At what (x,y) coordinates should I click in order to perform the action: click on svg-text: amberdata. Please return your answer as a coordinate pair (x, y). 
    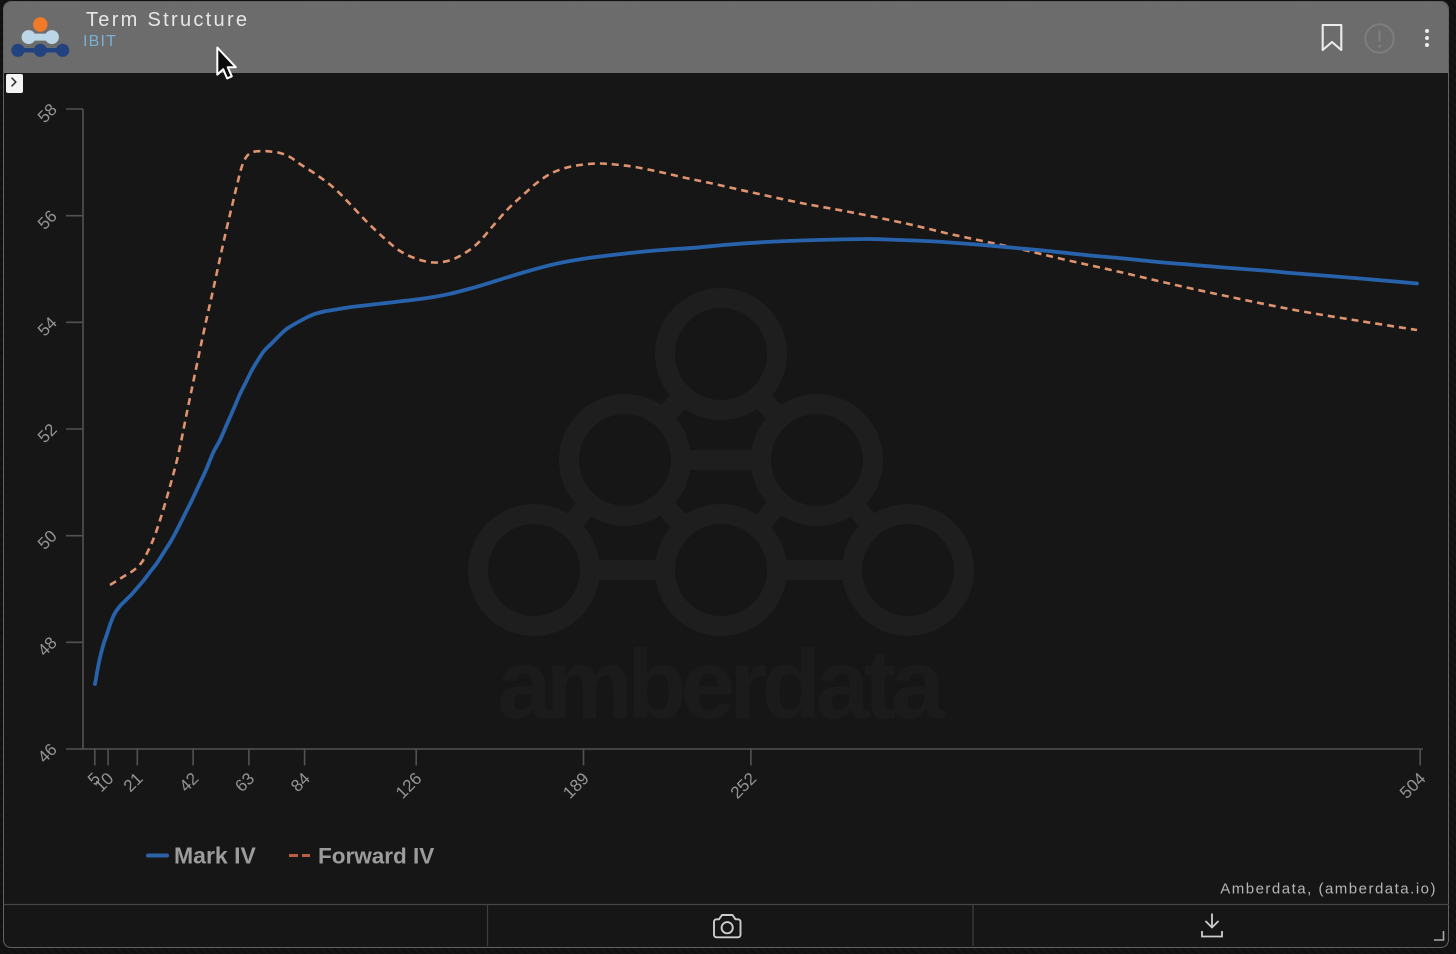
    Looking at the image, I should click on (721, 684).